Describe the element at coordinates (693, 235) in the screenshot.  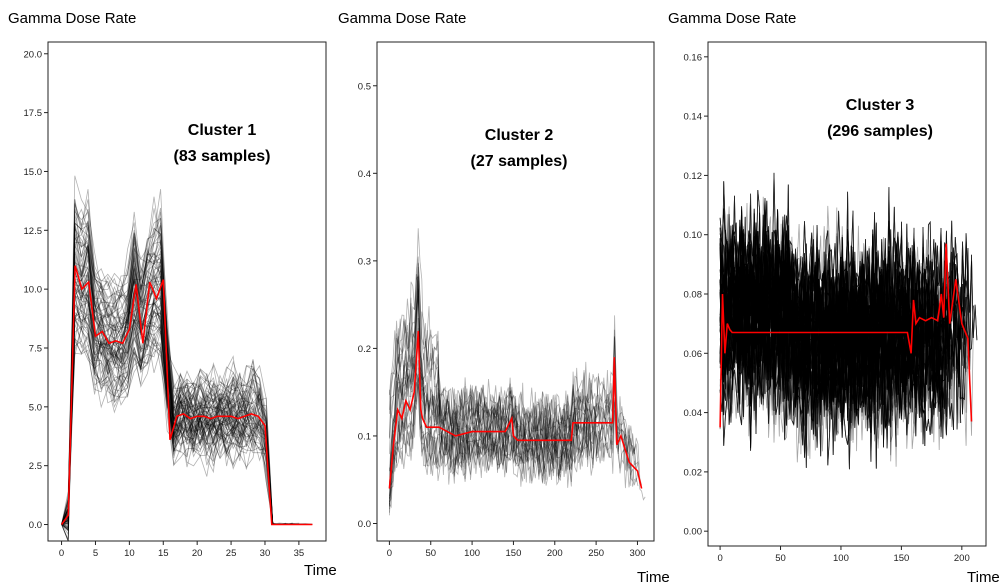
I see `y-tick-label: 0.10` at that location.